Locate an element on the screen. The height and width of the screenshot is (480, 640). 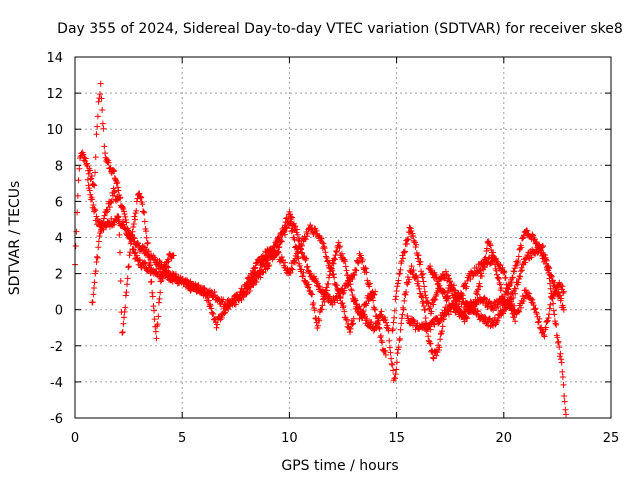
y-tick-labels: -6 -4 -2 0 2 4 6 8 10 12 14 is located at coordinates (54, 239).